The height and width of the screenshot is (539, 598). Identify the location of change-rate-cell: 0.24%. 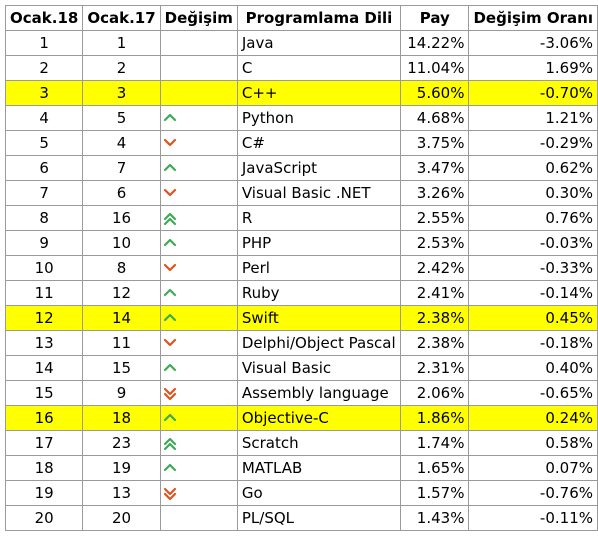
(533, 418).